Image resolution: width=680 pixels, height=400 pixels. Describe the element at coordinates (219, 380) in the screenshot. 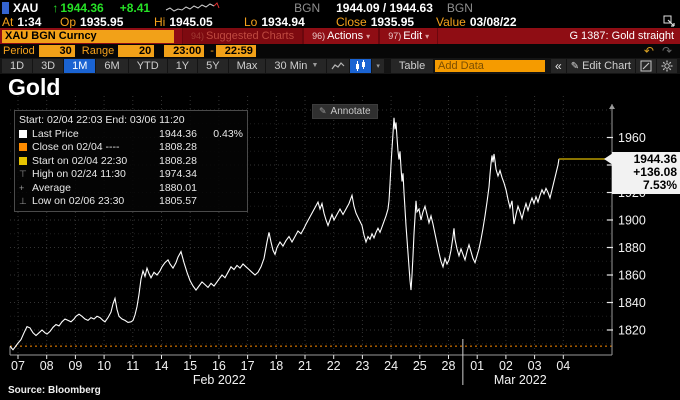

I see `month-label: Feb 2022` at that location.